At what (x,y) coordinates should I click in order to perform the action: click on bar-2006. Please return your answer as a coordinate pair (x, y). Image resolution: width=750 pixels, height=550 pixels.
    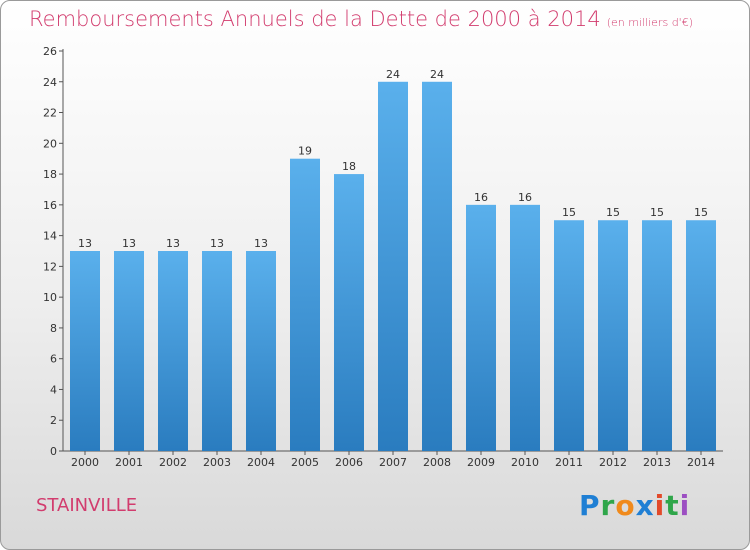
    Looking at the image, I should click on (349, 313).